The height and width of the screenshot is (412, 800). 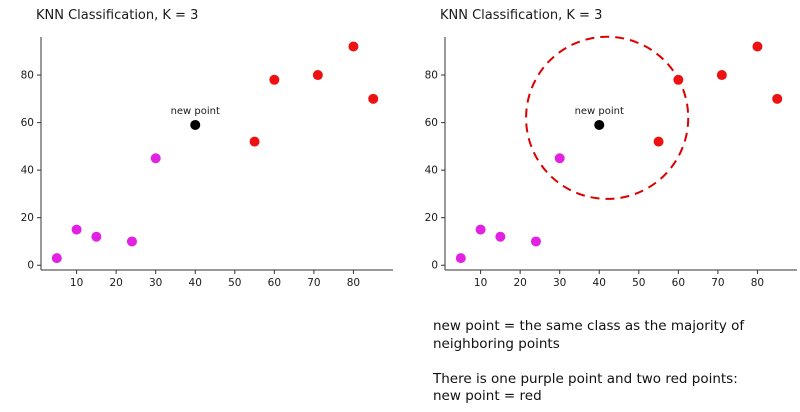 I want to click on chart-title-right: KNN Classification, K = 3, so click(x=521, y=15).